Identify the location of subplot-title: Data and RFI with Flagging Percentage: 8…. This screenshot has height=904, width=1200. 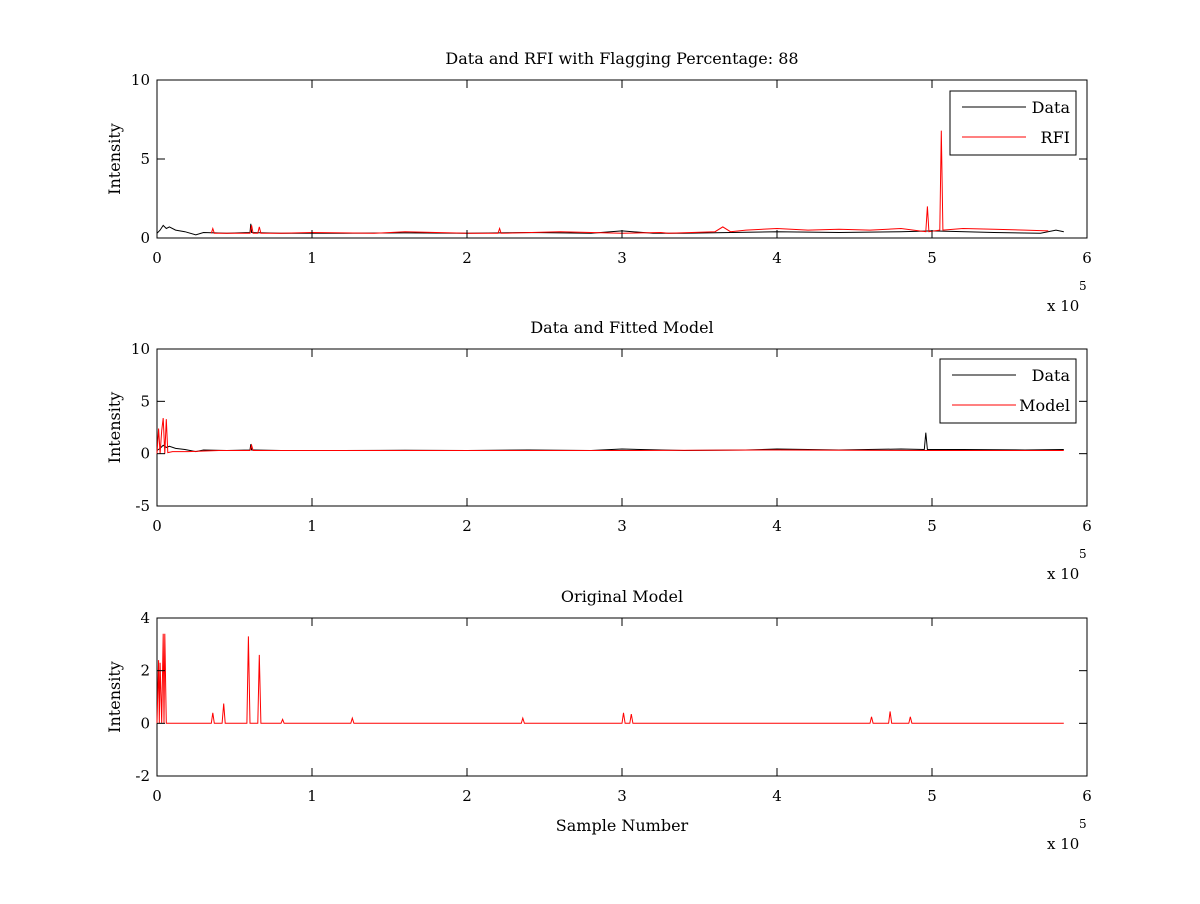
(621, 58).